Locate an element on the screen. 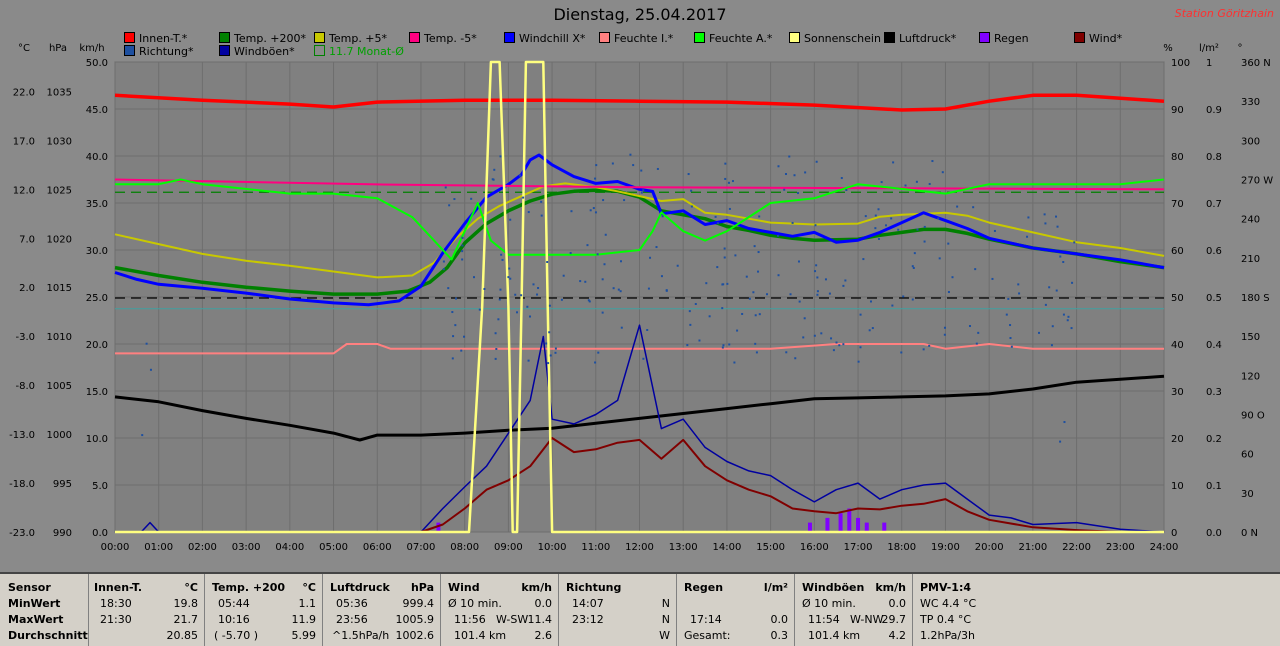 Image resolution: width=1280 pixels, height=646 pixels. rain-tick-label: 0.0 is located at coordinates (1214, 533).